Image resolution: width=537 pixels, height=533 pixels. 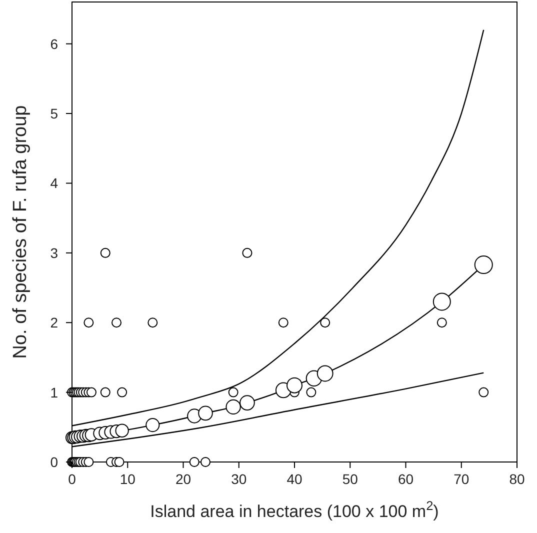 I want to click on y-tick-label: 6, so click(x=54, y=44).